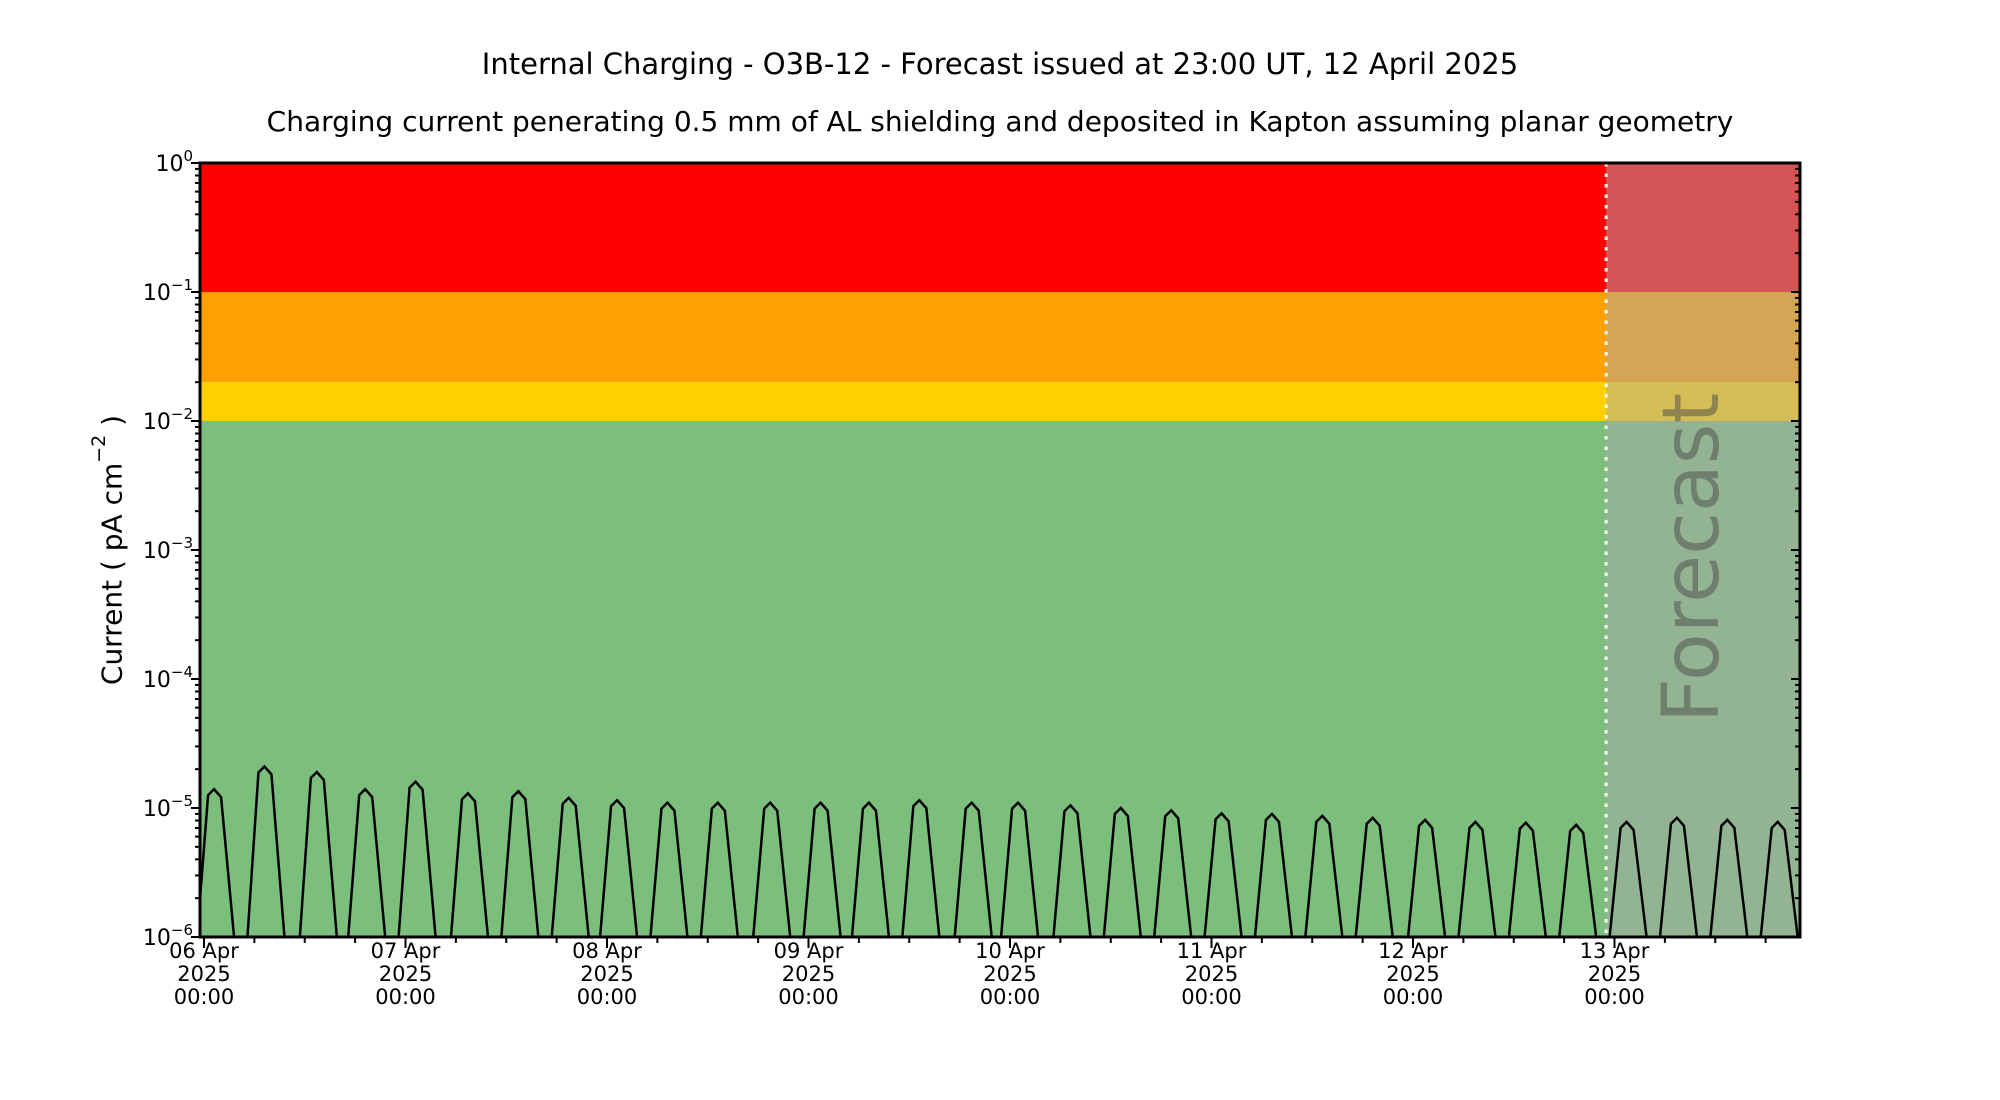 The width and height of the screenshot is (2000, 1100). I want to click on x-tick-label: 13 Apr, so click(1615, 951).